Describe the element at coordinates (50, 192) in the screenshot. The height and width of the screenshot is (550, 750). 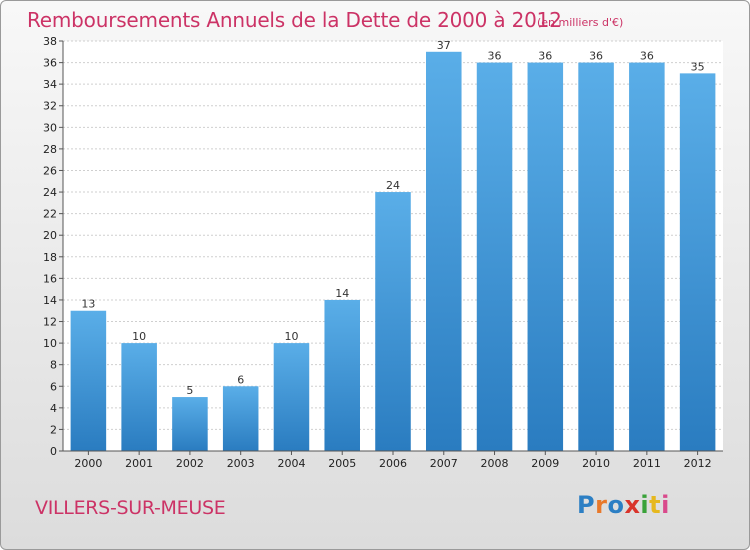
I see `y-tick-label: 24` at that location.